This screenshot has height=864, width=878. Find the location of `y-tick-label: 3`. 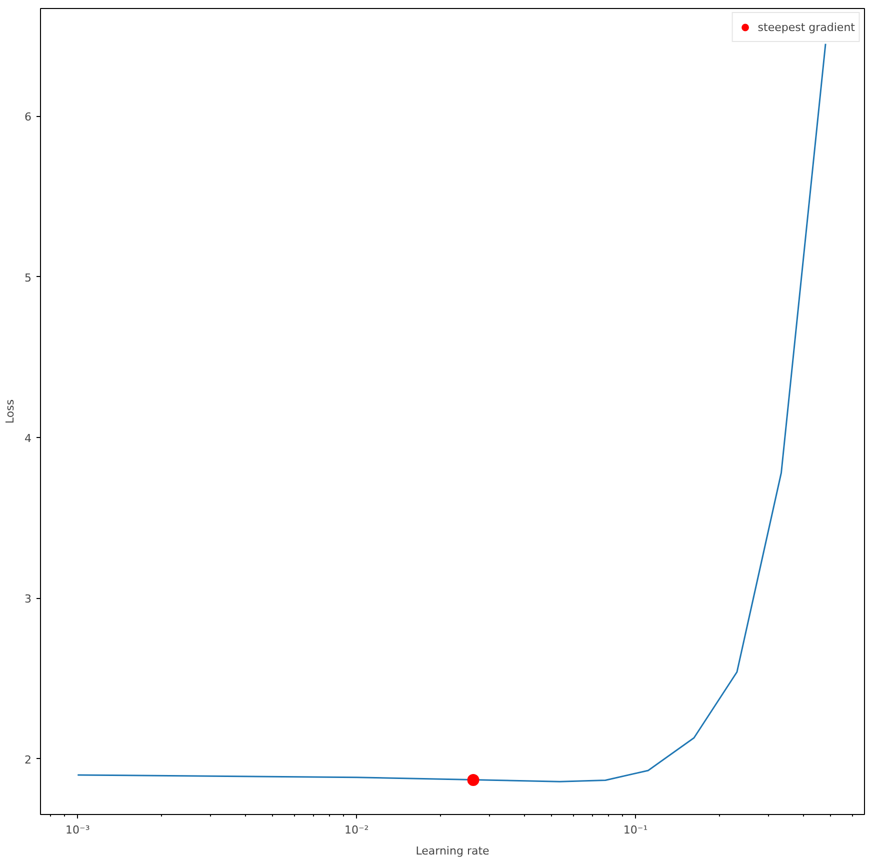

y-tick-label: 3 is located at coordinates (28, 599).